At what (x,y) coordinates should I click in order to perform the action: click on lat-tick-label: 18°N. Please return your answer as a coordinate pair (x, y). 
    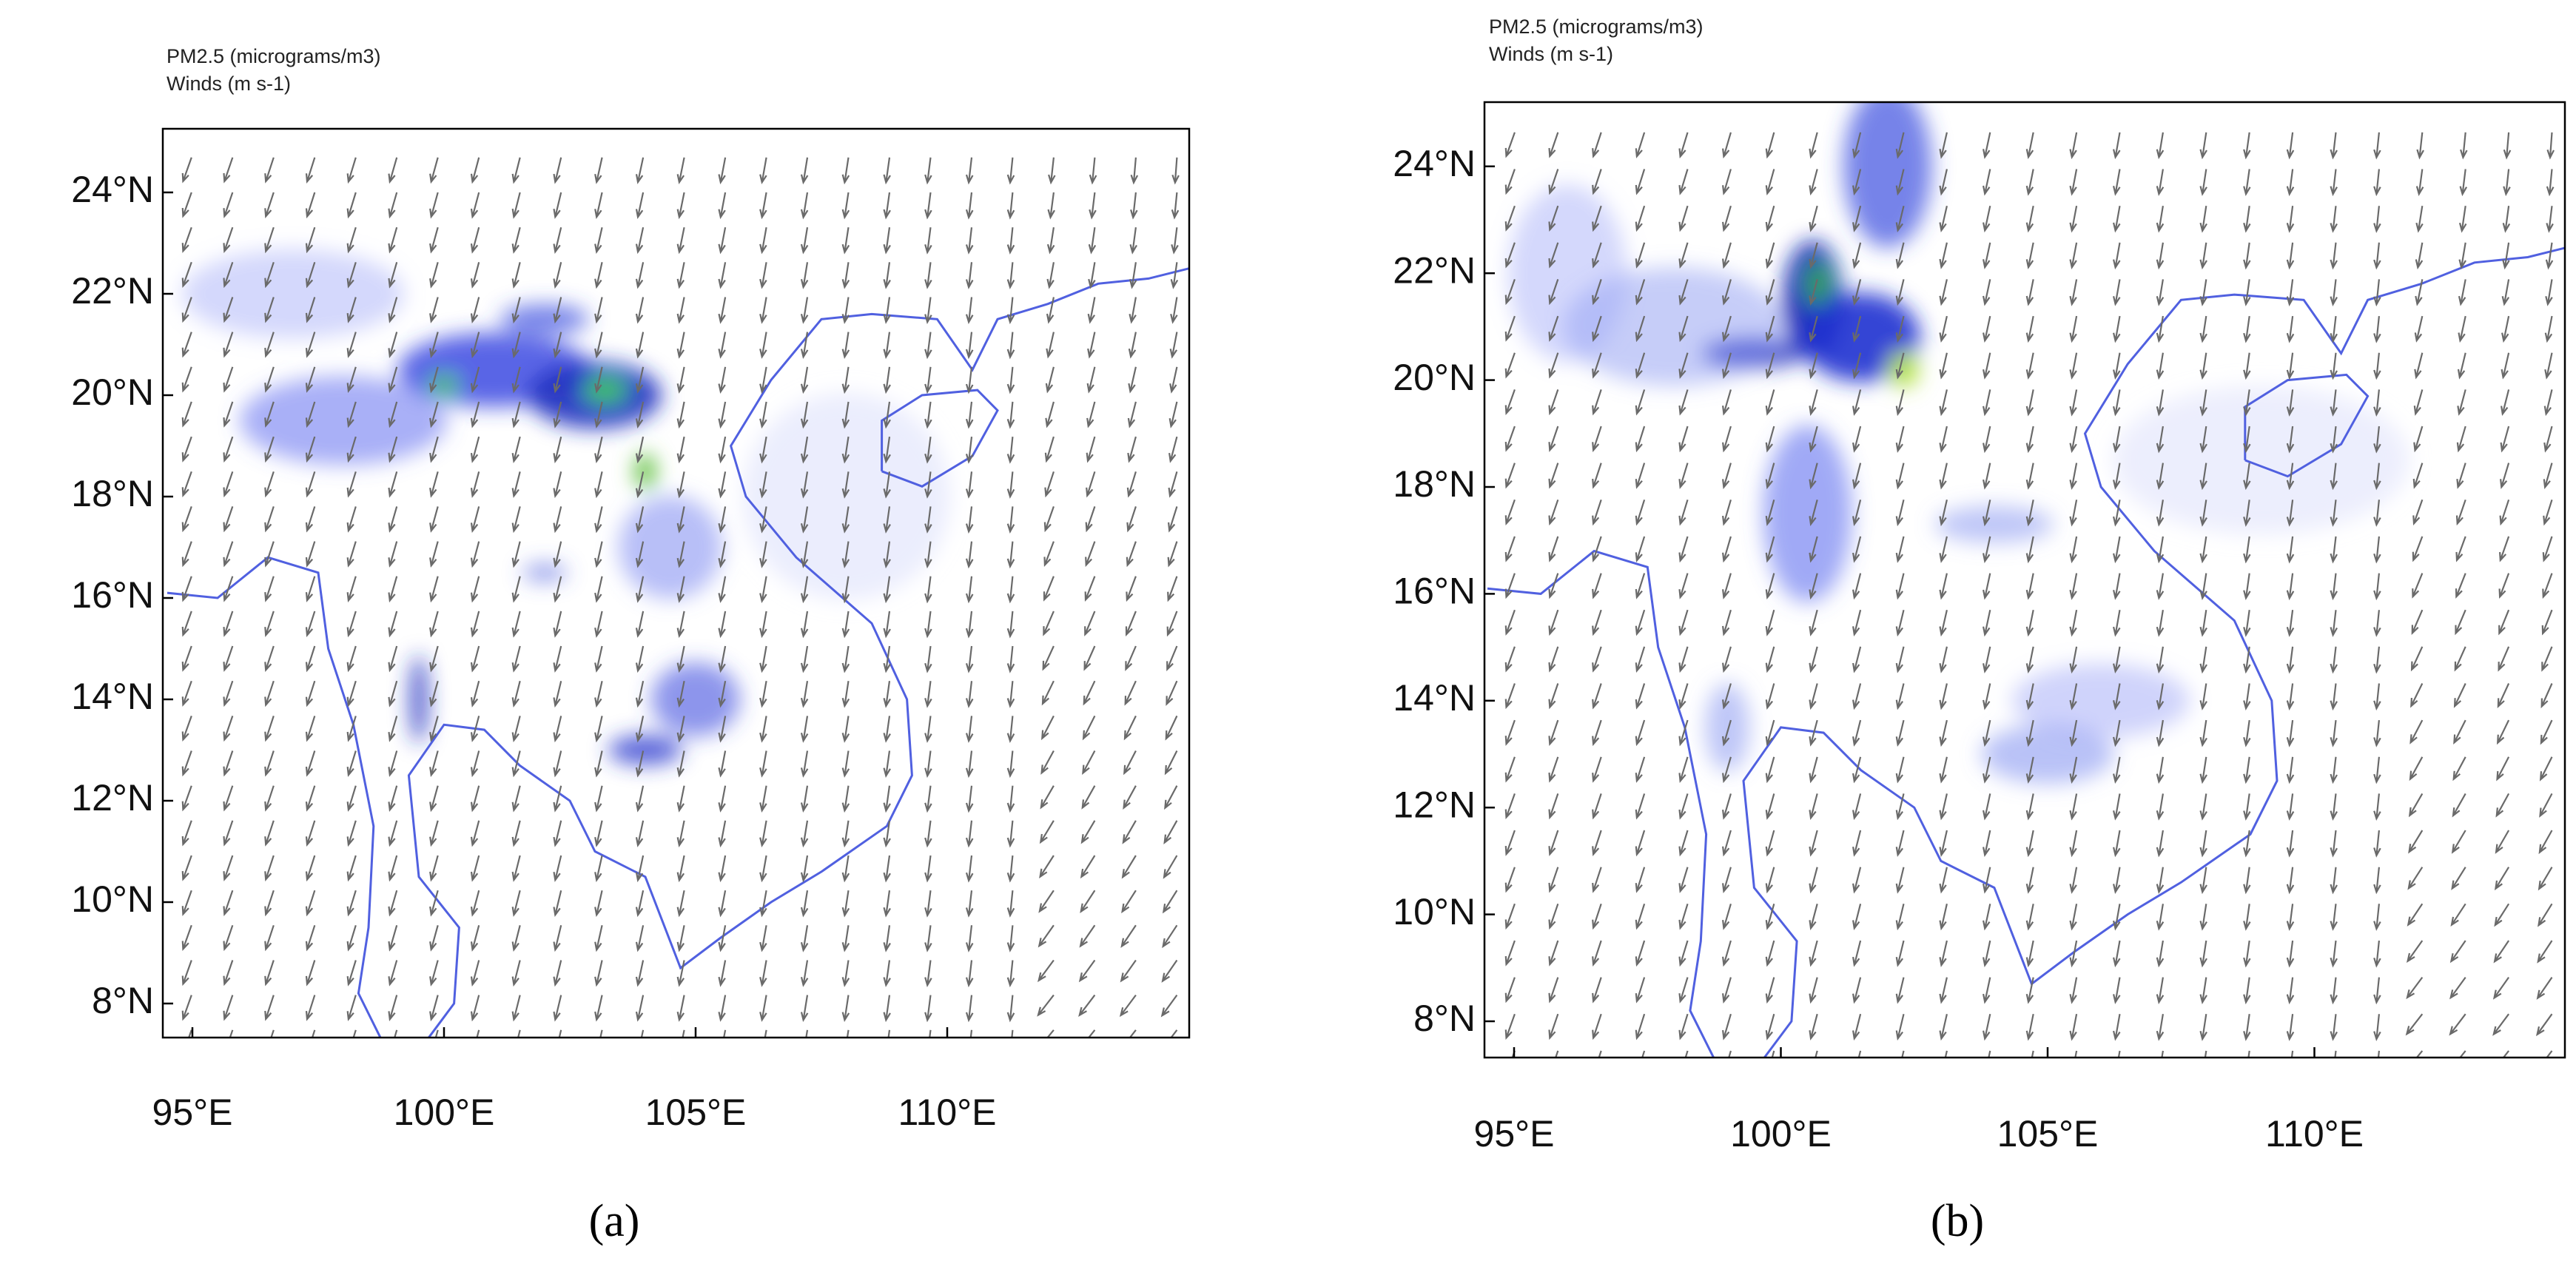
    Looking at the image, I should click on (1434, 484).